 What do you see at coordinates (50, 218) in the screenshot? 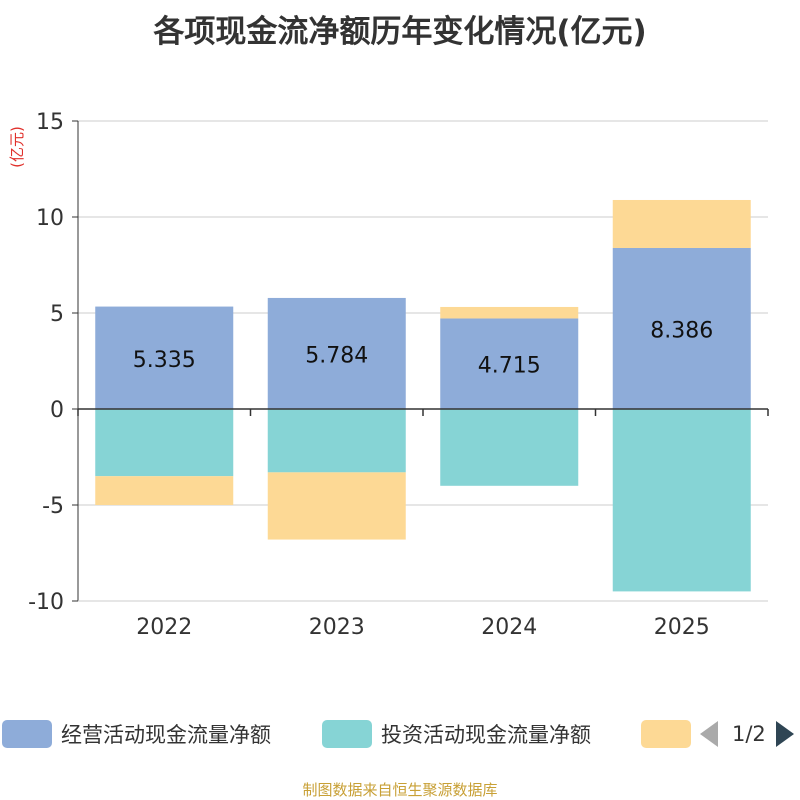
I see `y-tick-label-4: 10` at bounding box center [50, 218].